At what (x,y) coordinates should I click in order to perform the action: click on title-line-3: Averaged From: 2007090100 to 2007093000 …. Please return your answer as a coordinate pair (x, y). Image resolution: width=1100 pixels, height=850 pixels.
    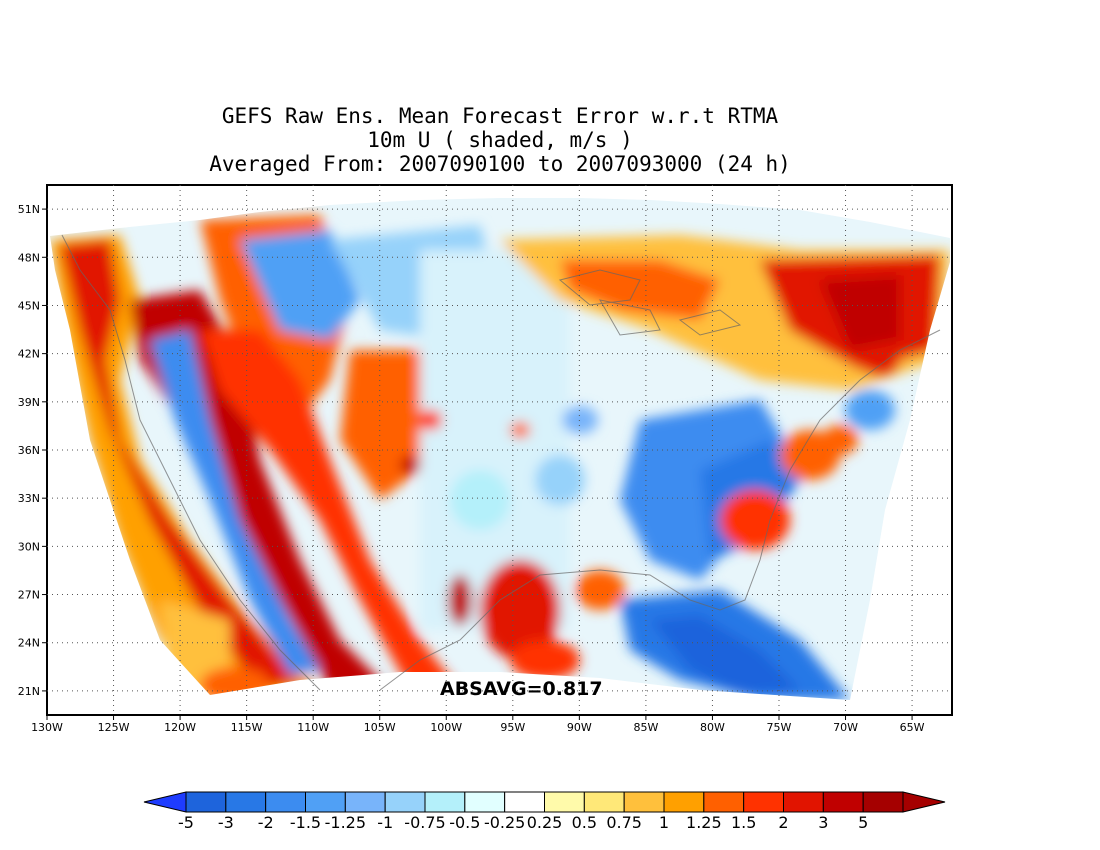
    Looking at the image, I should click on (500, 164).